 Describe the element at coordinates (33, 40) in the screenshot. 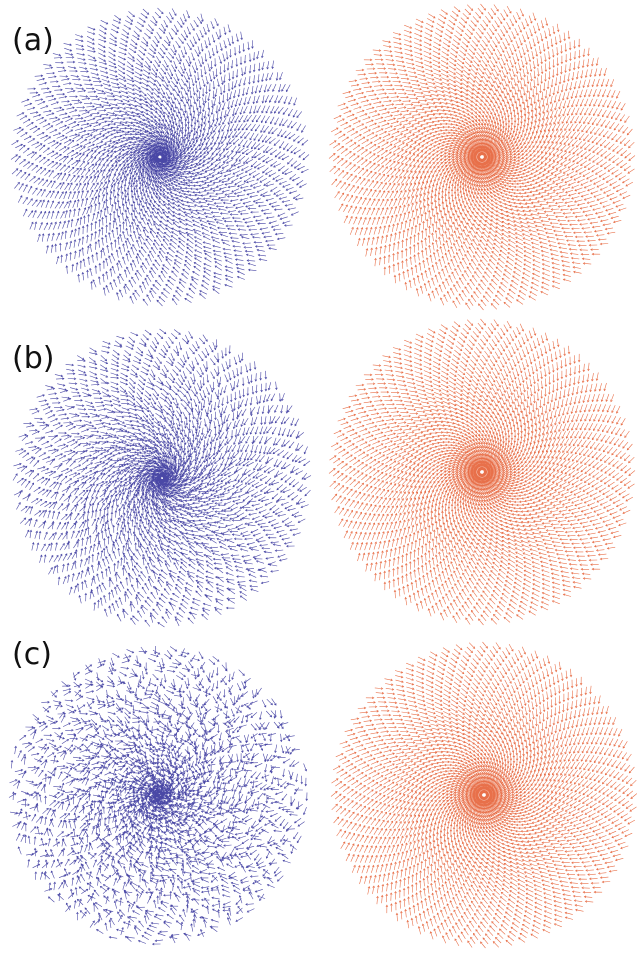

I see `panel-label: (a)` at that location.